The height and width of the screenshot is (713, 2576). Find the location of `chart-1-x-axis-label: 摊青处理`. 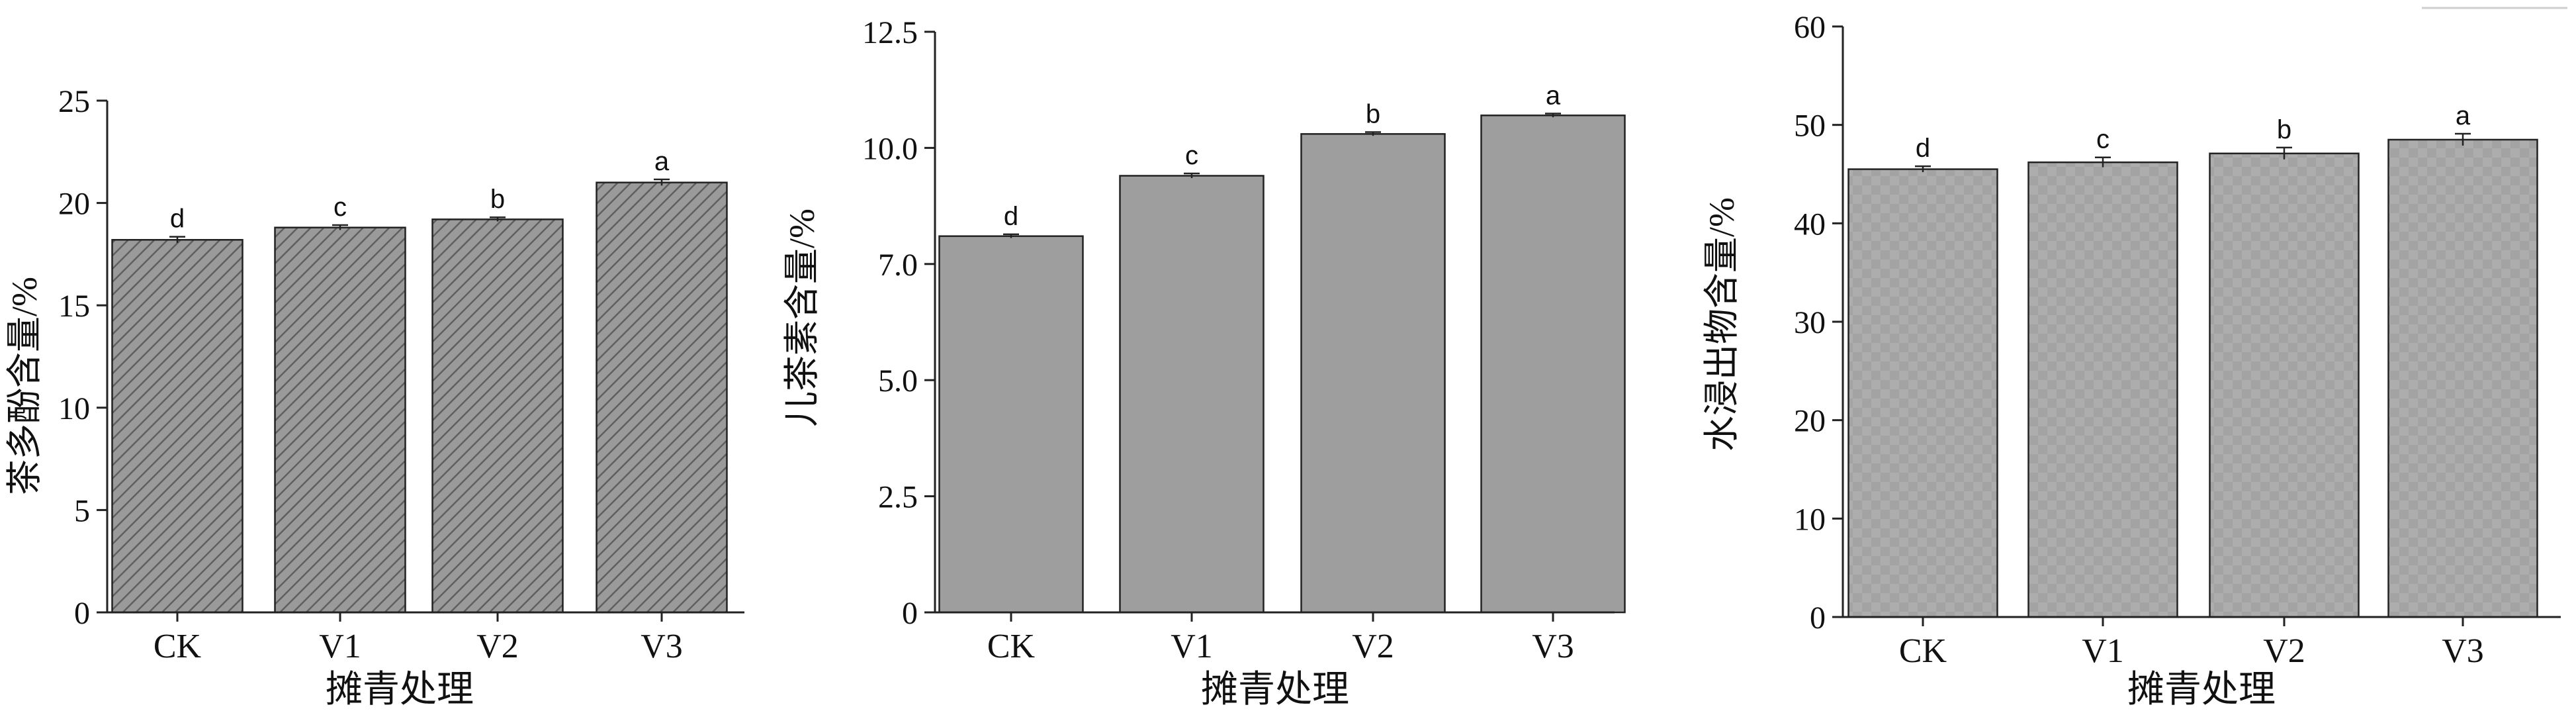

chart-1-x-axis-label: 摊青处理 is located at coordinates (1275, 689).